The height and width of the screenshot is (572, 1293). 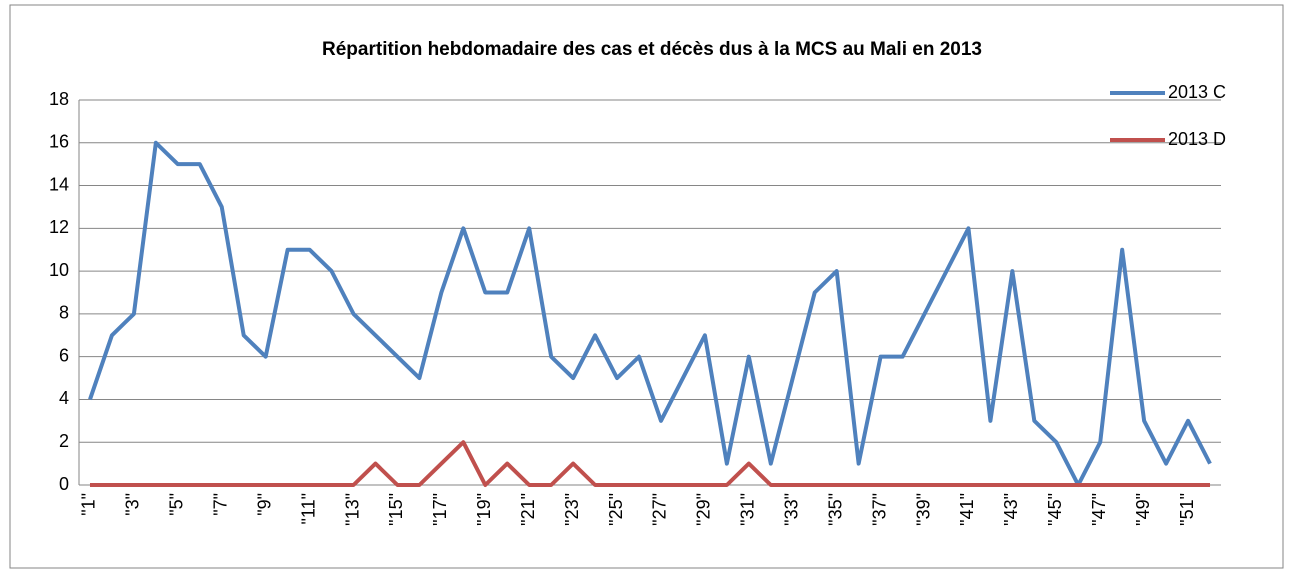 I want to click on x-tick-label: "11", so click(x=308, y=508).